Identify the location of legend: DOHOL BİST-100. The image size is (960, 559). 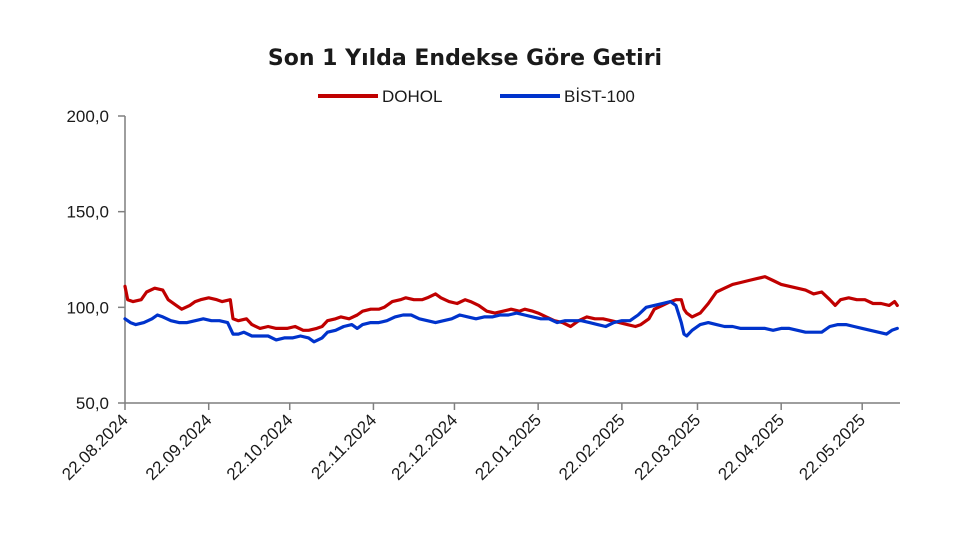
(476, 96).